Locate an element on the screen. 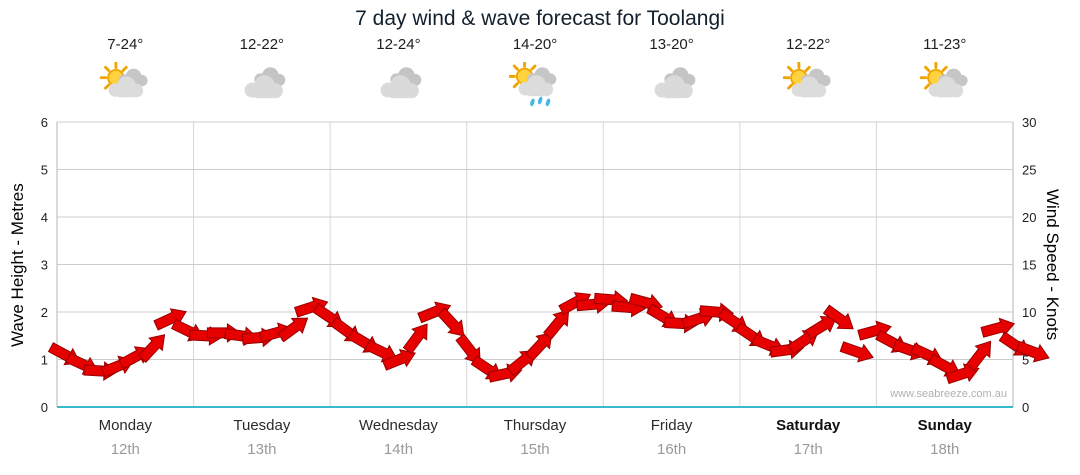 The image size is (1080, 475). rain-drops is located at coordinates (540, 101).